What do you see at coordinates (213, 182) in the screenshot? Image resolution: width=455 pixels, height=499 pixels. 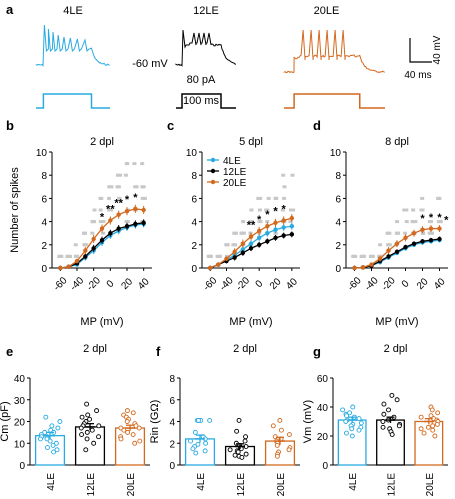 I see `legend-marker-20le` at bounding box center [213, 182].